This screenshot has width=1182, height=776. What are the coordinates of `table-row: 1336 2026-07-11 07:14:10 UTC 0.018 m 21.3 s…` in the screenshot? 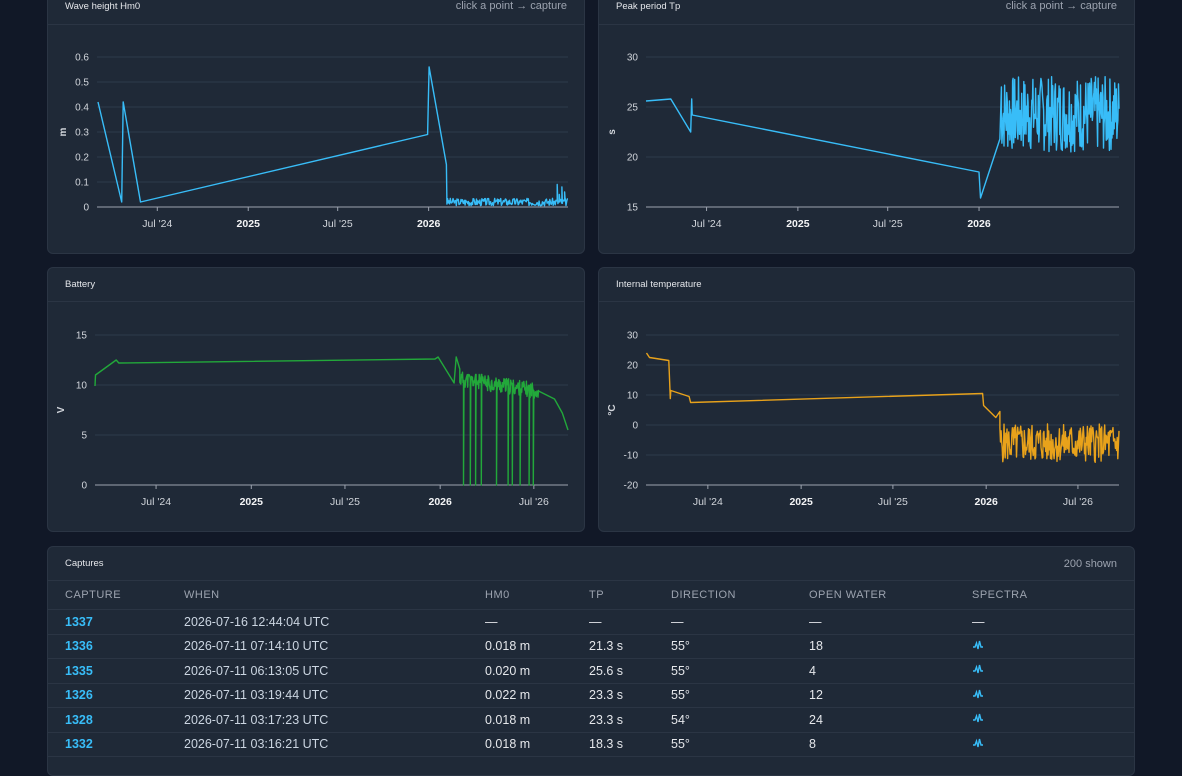 It's located at (591, 646).